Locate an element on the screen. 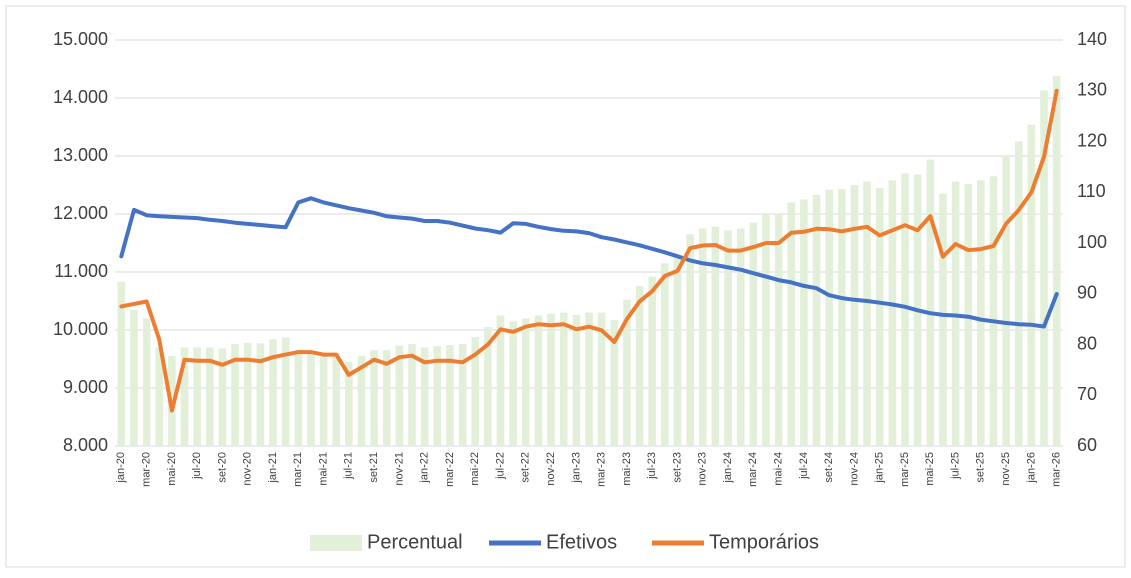 The image size is (1131, 578). legend-label: Efetivos is located at coordinates (581, 542).